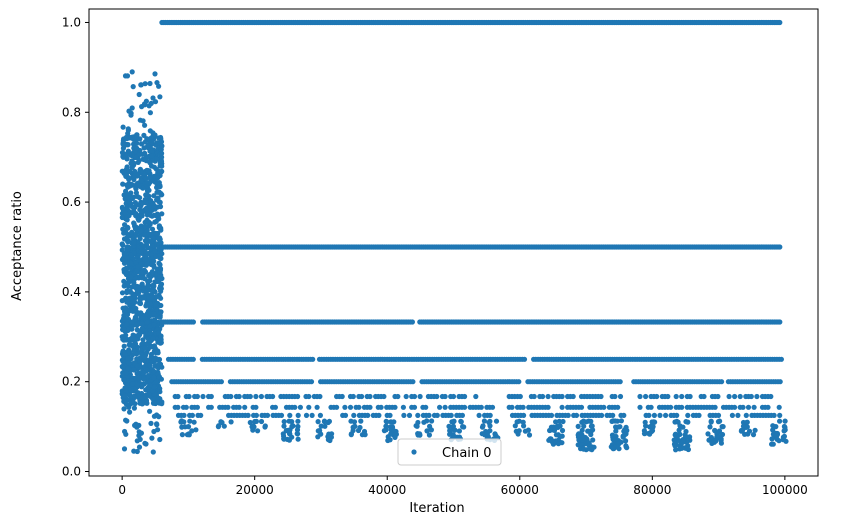  I want to click on y-tick-label: 0.6, so click(71, 202).